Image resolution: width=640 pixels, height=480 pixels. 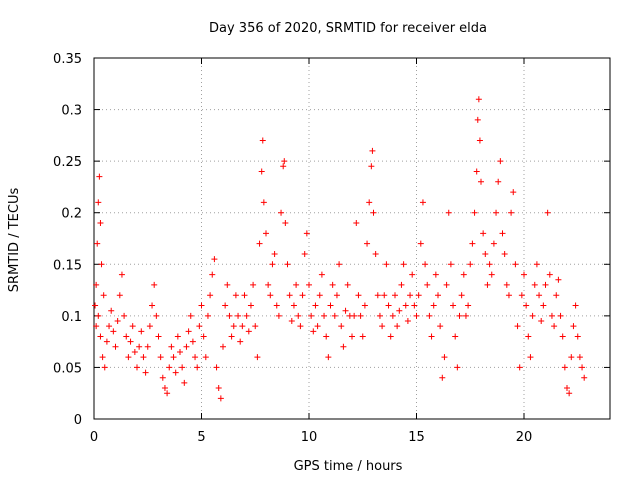 What do you see at coordinates (309, 437) in the screenshot?
I see `x-tick-label: 10` at bounding box center [309, 437].